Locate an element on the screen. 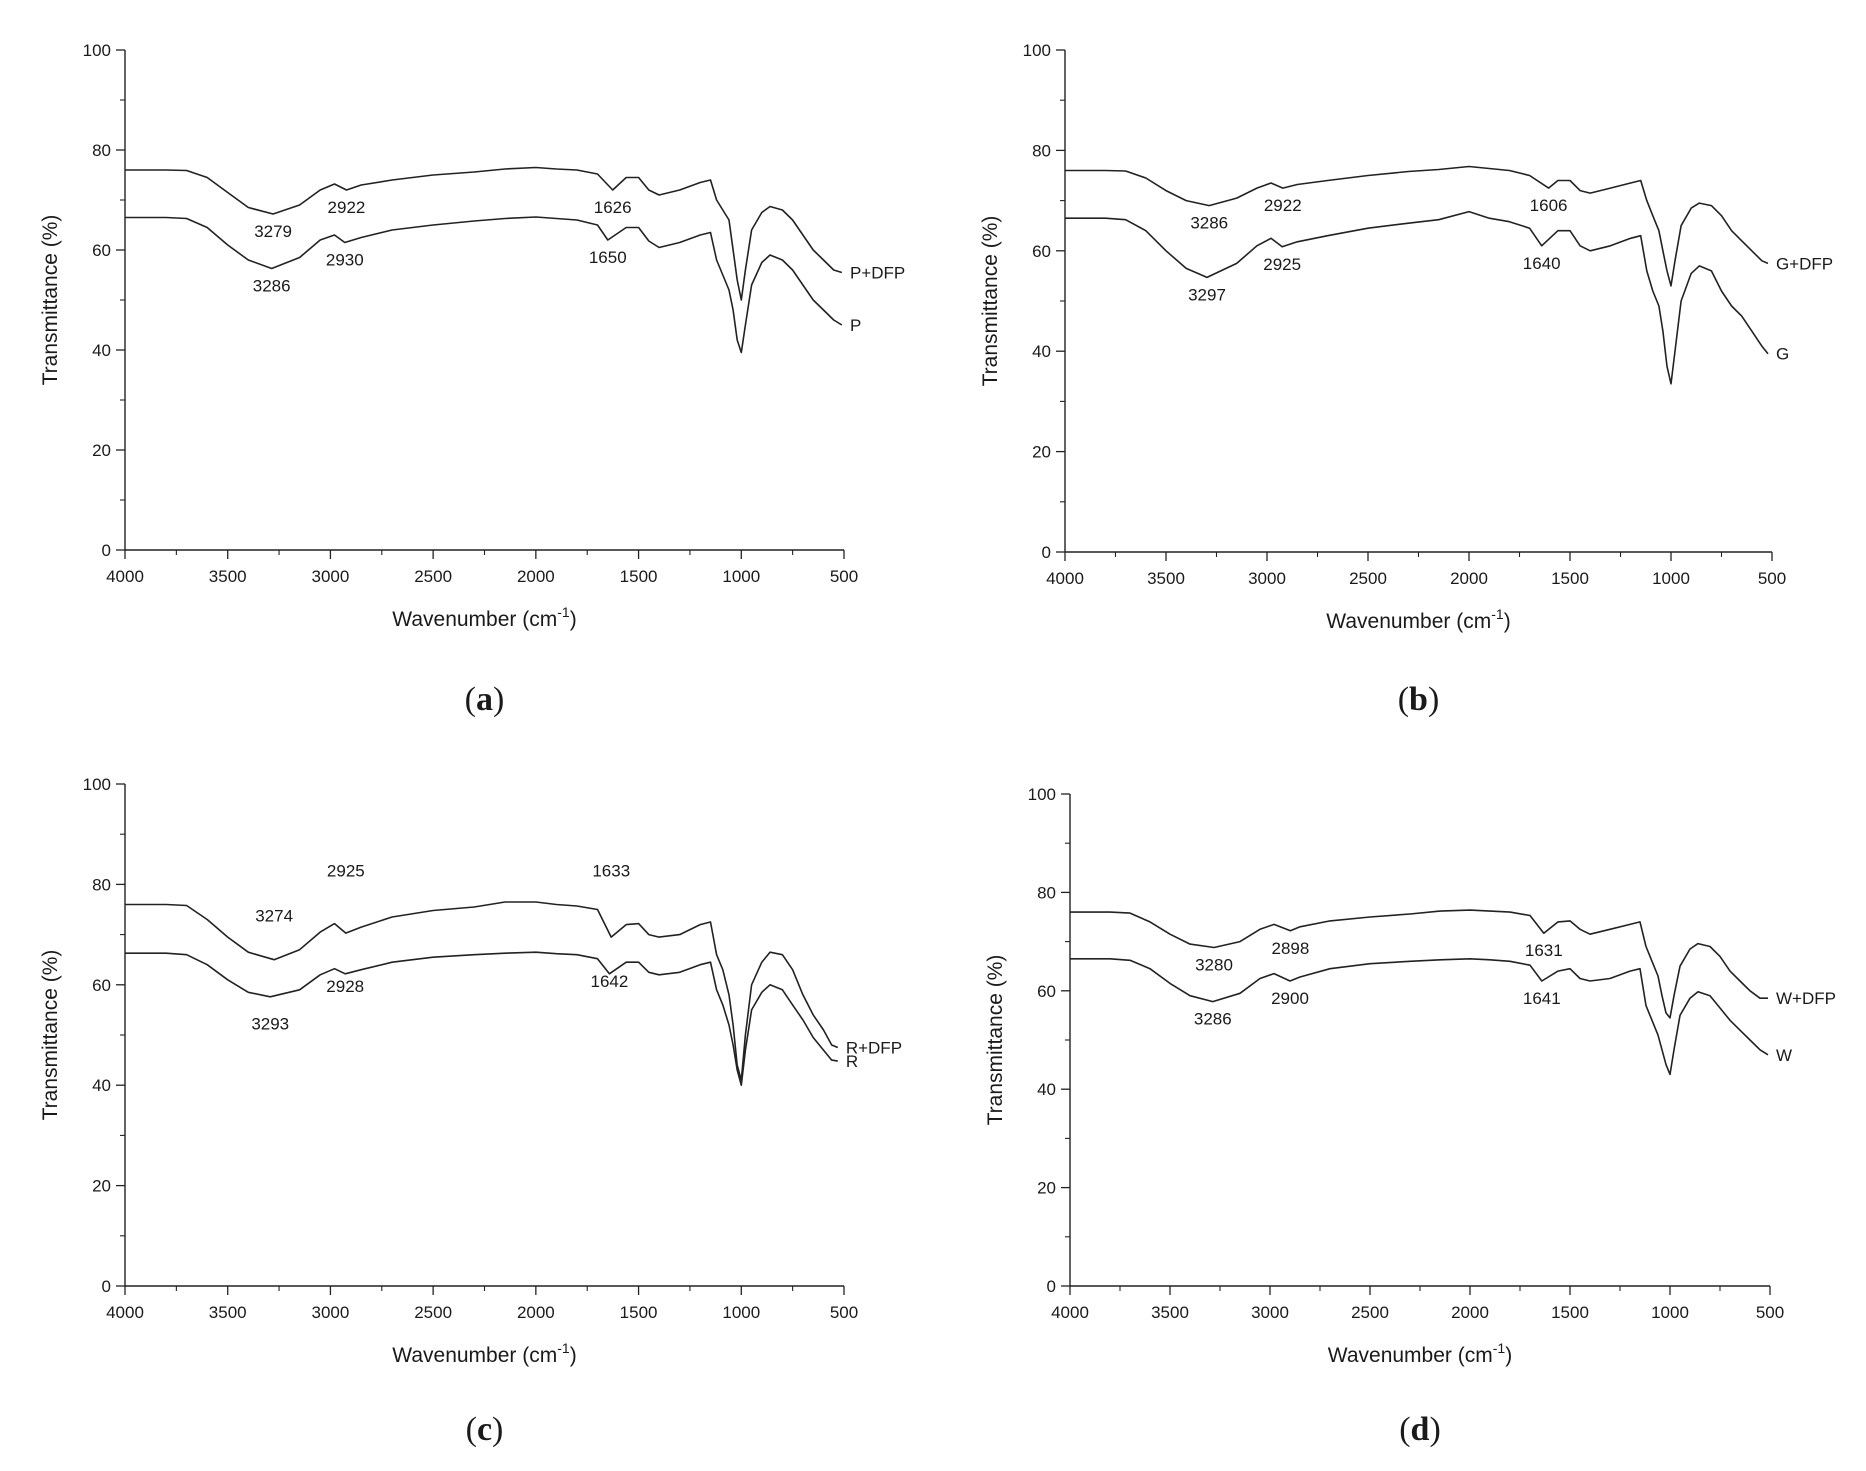 This screenshot has width=1866, height=1471. series-end-label: W is located at coordinates (1784, 1055).